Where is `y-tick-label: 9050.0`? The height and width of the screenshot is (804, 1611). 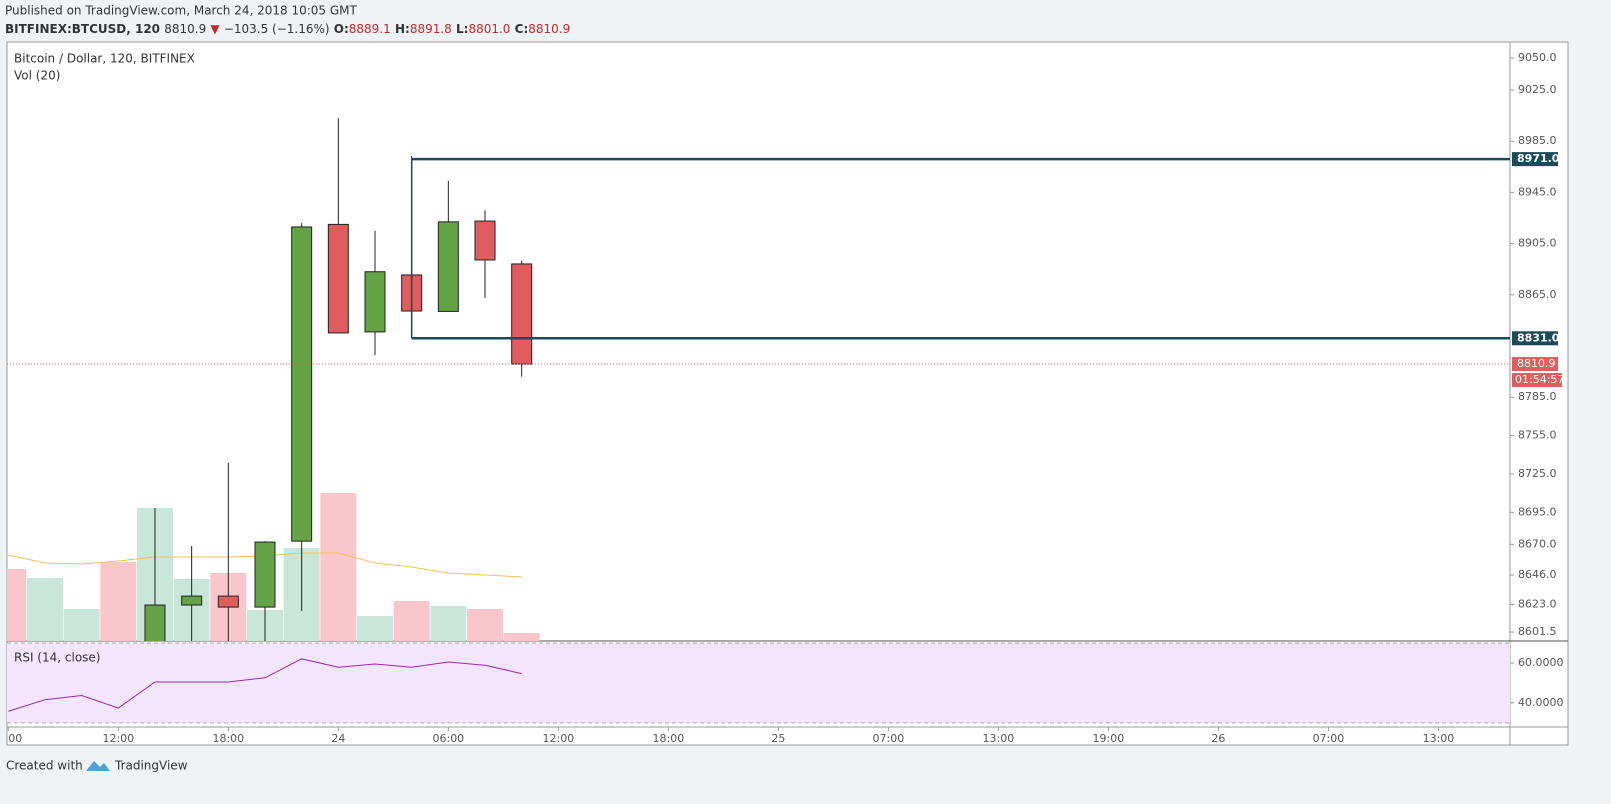
y-tick-label: 9050.0 is located at coordinates (1537, 57).